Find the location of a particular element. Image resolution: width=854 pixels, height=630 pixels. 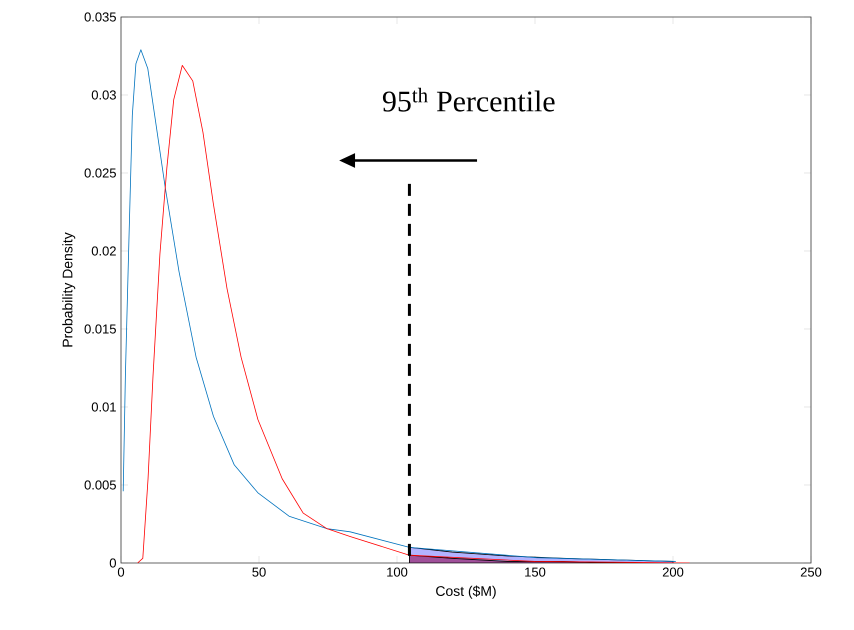

y-tick-label: 0.035 is located at coordinates (100, 17).